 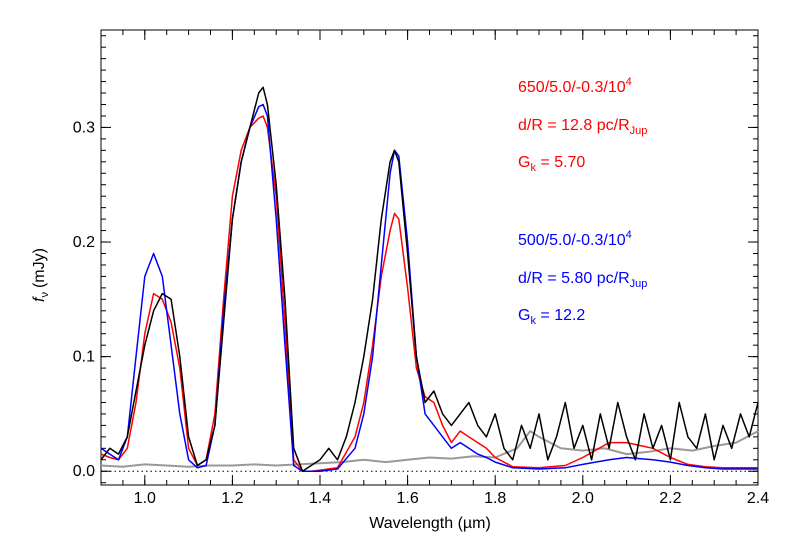 What do you see at coordinates (629, 82) in the screenshot?
I see `annotation-red-line1-sup: 4` at bounding box center [629, 82].